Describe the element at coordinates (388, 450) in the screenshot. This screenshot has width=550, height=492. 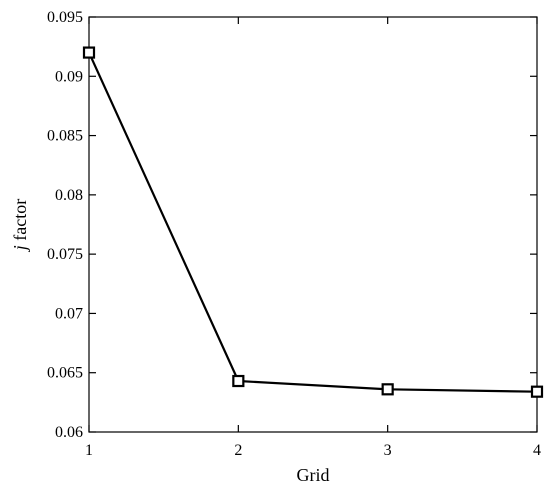
I see `x-tick-label: 3` at that location.